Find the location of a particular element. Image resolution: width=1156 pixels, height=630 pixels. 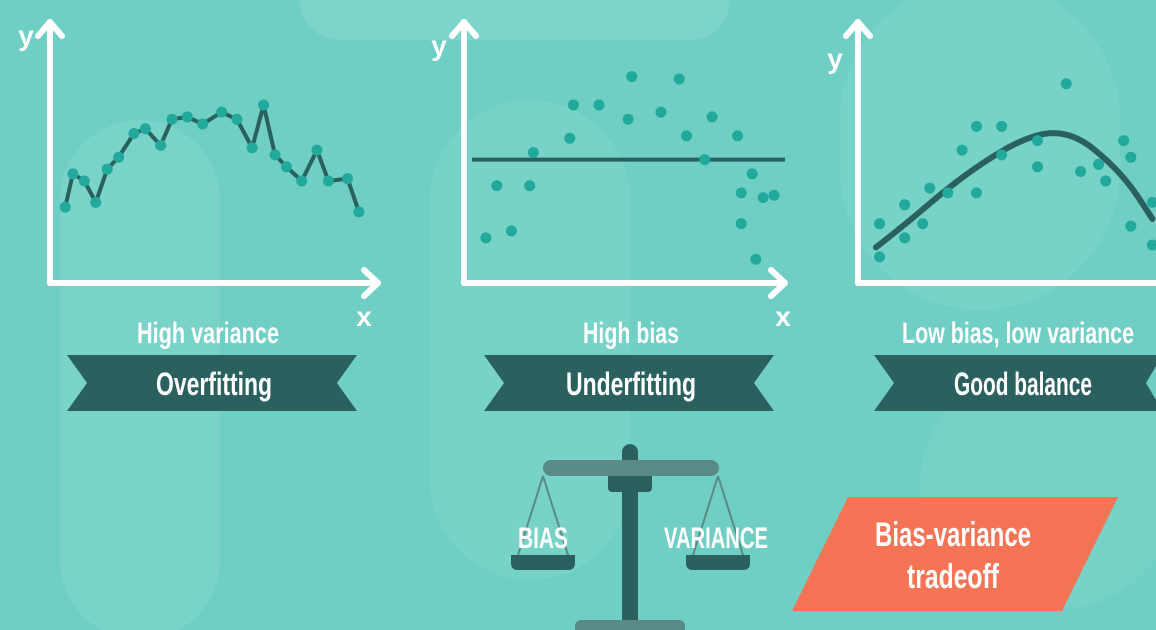

right-pan: VARIANCE is located at coordinates (716, 522).